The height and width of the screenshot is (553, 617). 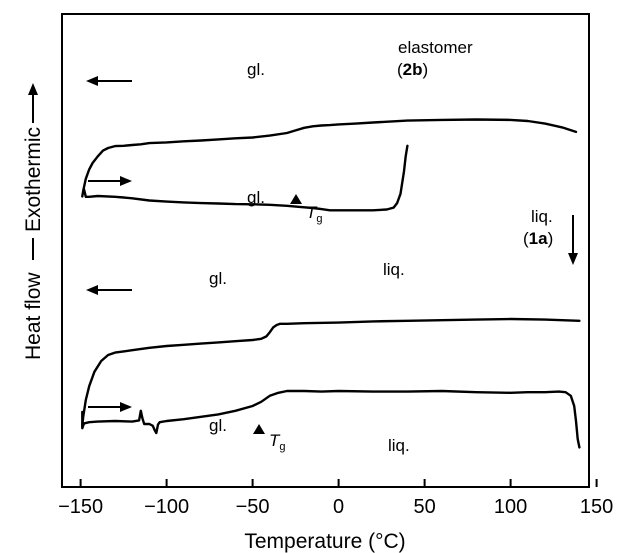 What do you see at coordinates (110, 407) in the screenshot?
I see `scan-arrow-heating-bottom` at bounding box center [110, 407].